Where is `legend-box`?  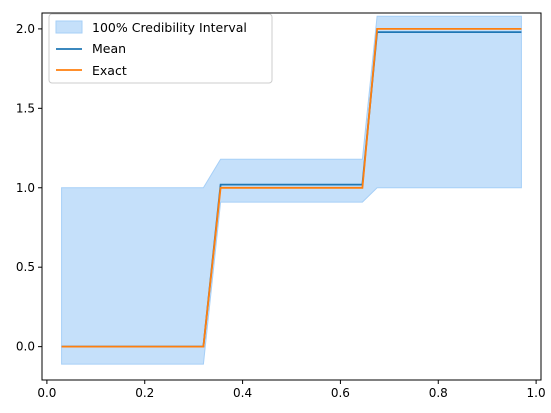 legend-box is located at coordinates (160, 48).